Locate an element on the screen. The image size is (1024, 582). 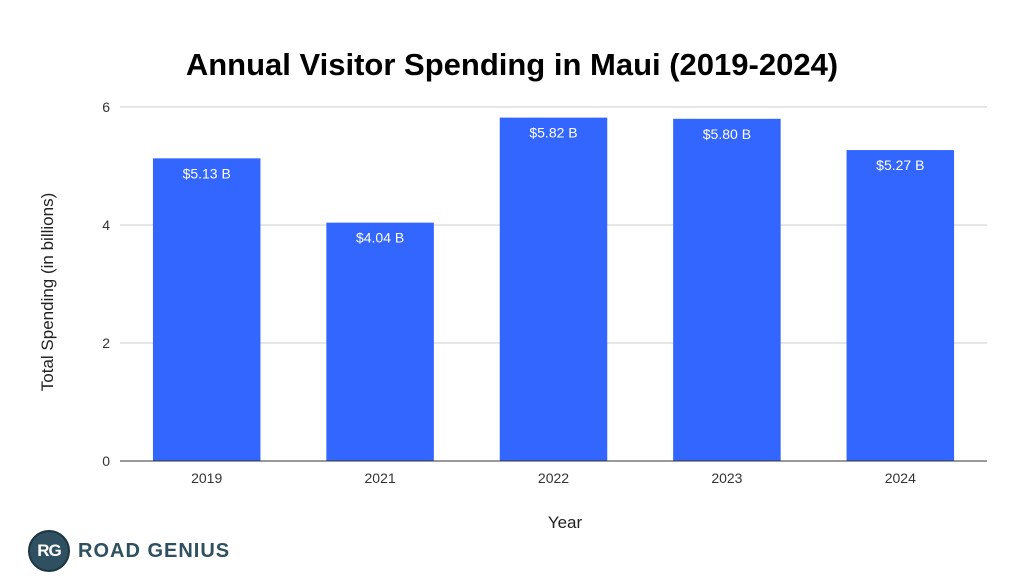
x-tick-label: 2019 is located at coordinates (206, 478).